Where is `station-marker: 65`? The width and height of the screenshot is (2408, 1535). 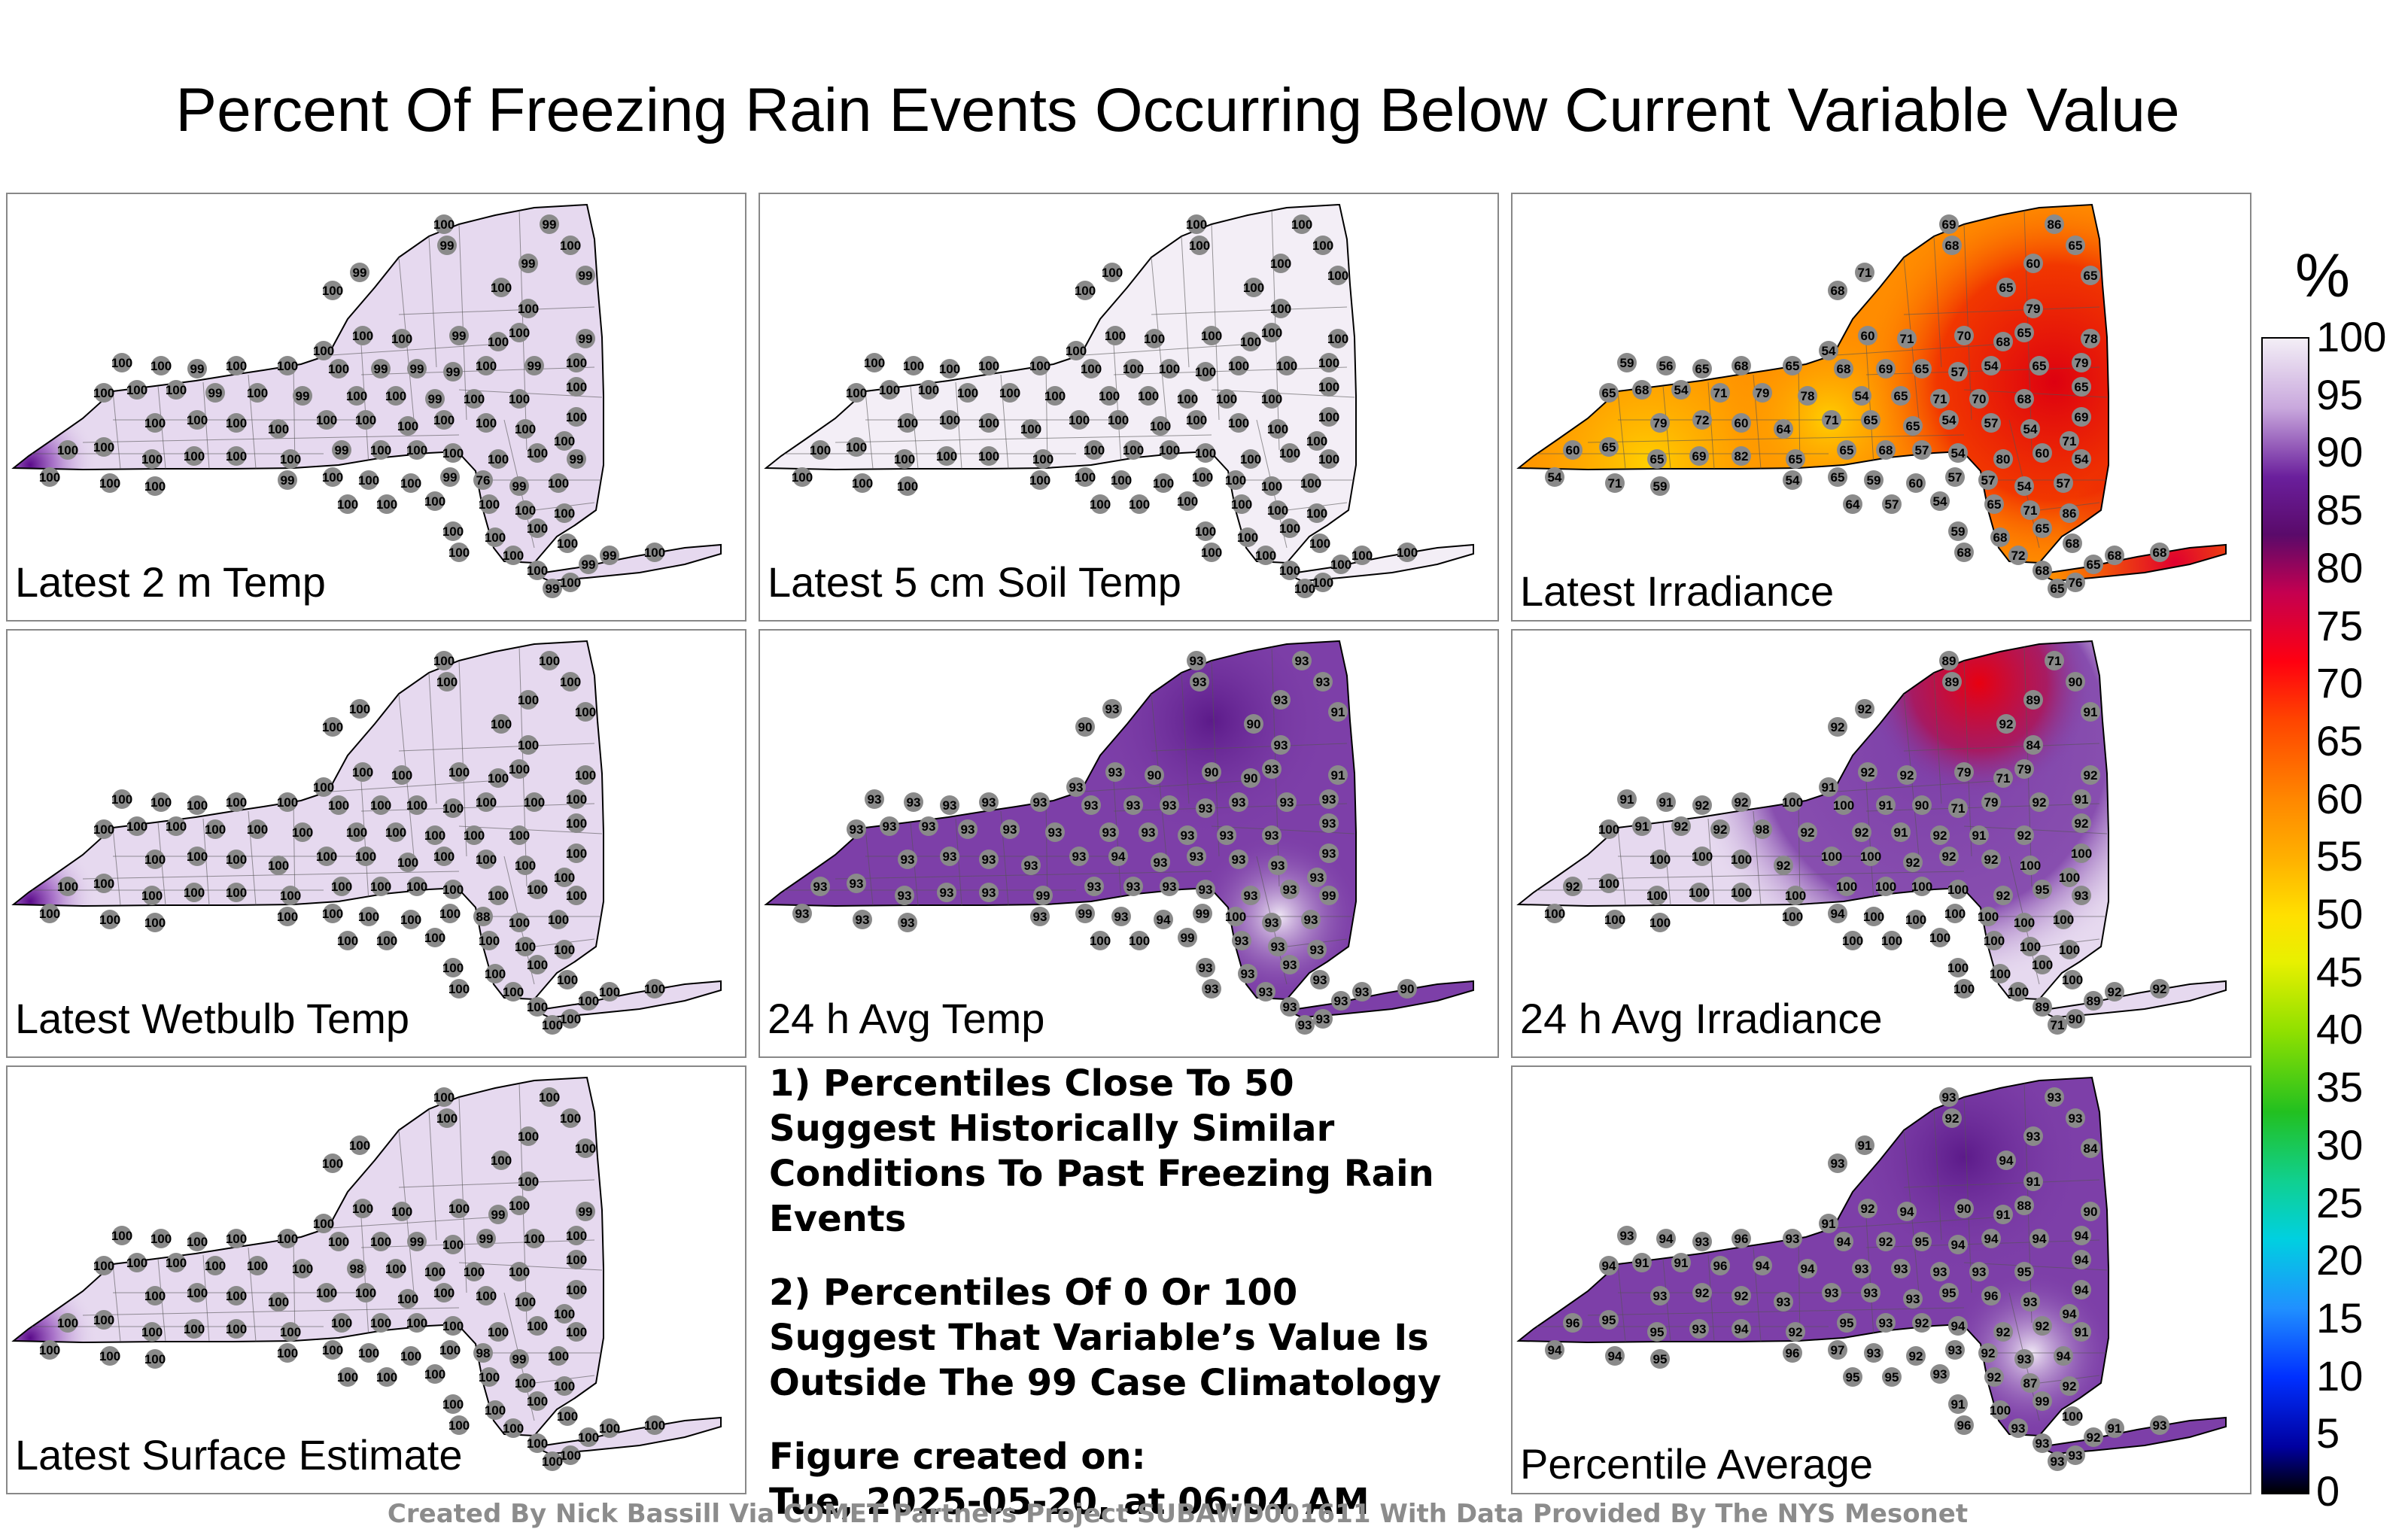
station-marker: 65 is located at coordinates (1846, 450).